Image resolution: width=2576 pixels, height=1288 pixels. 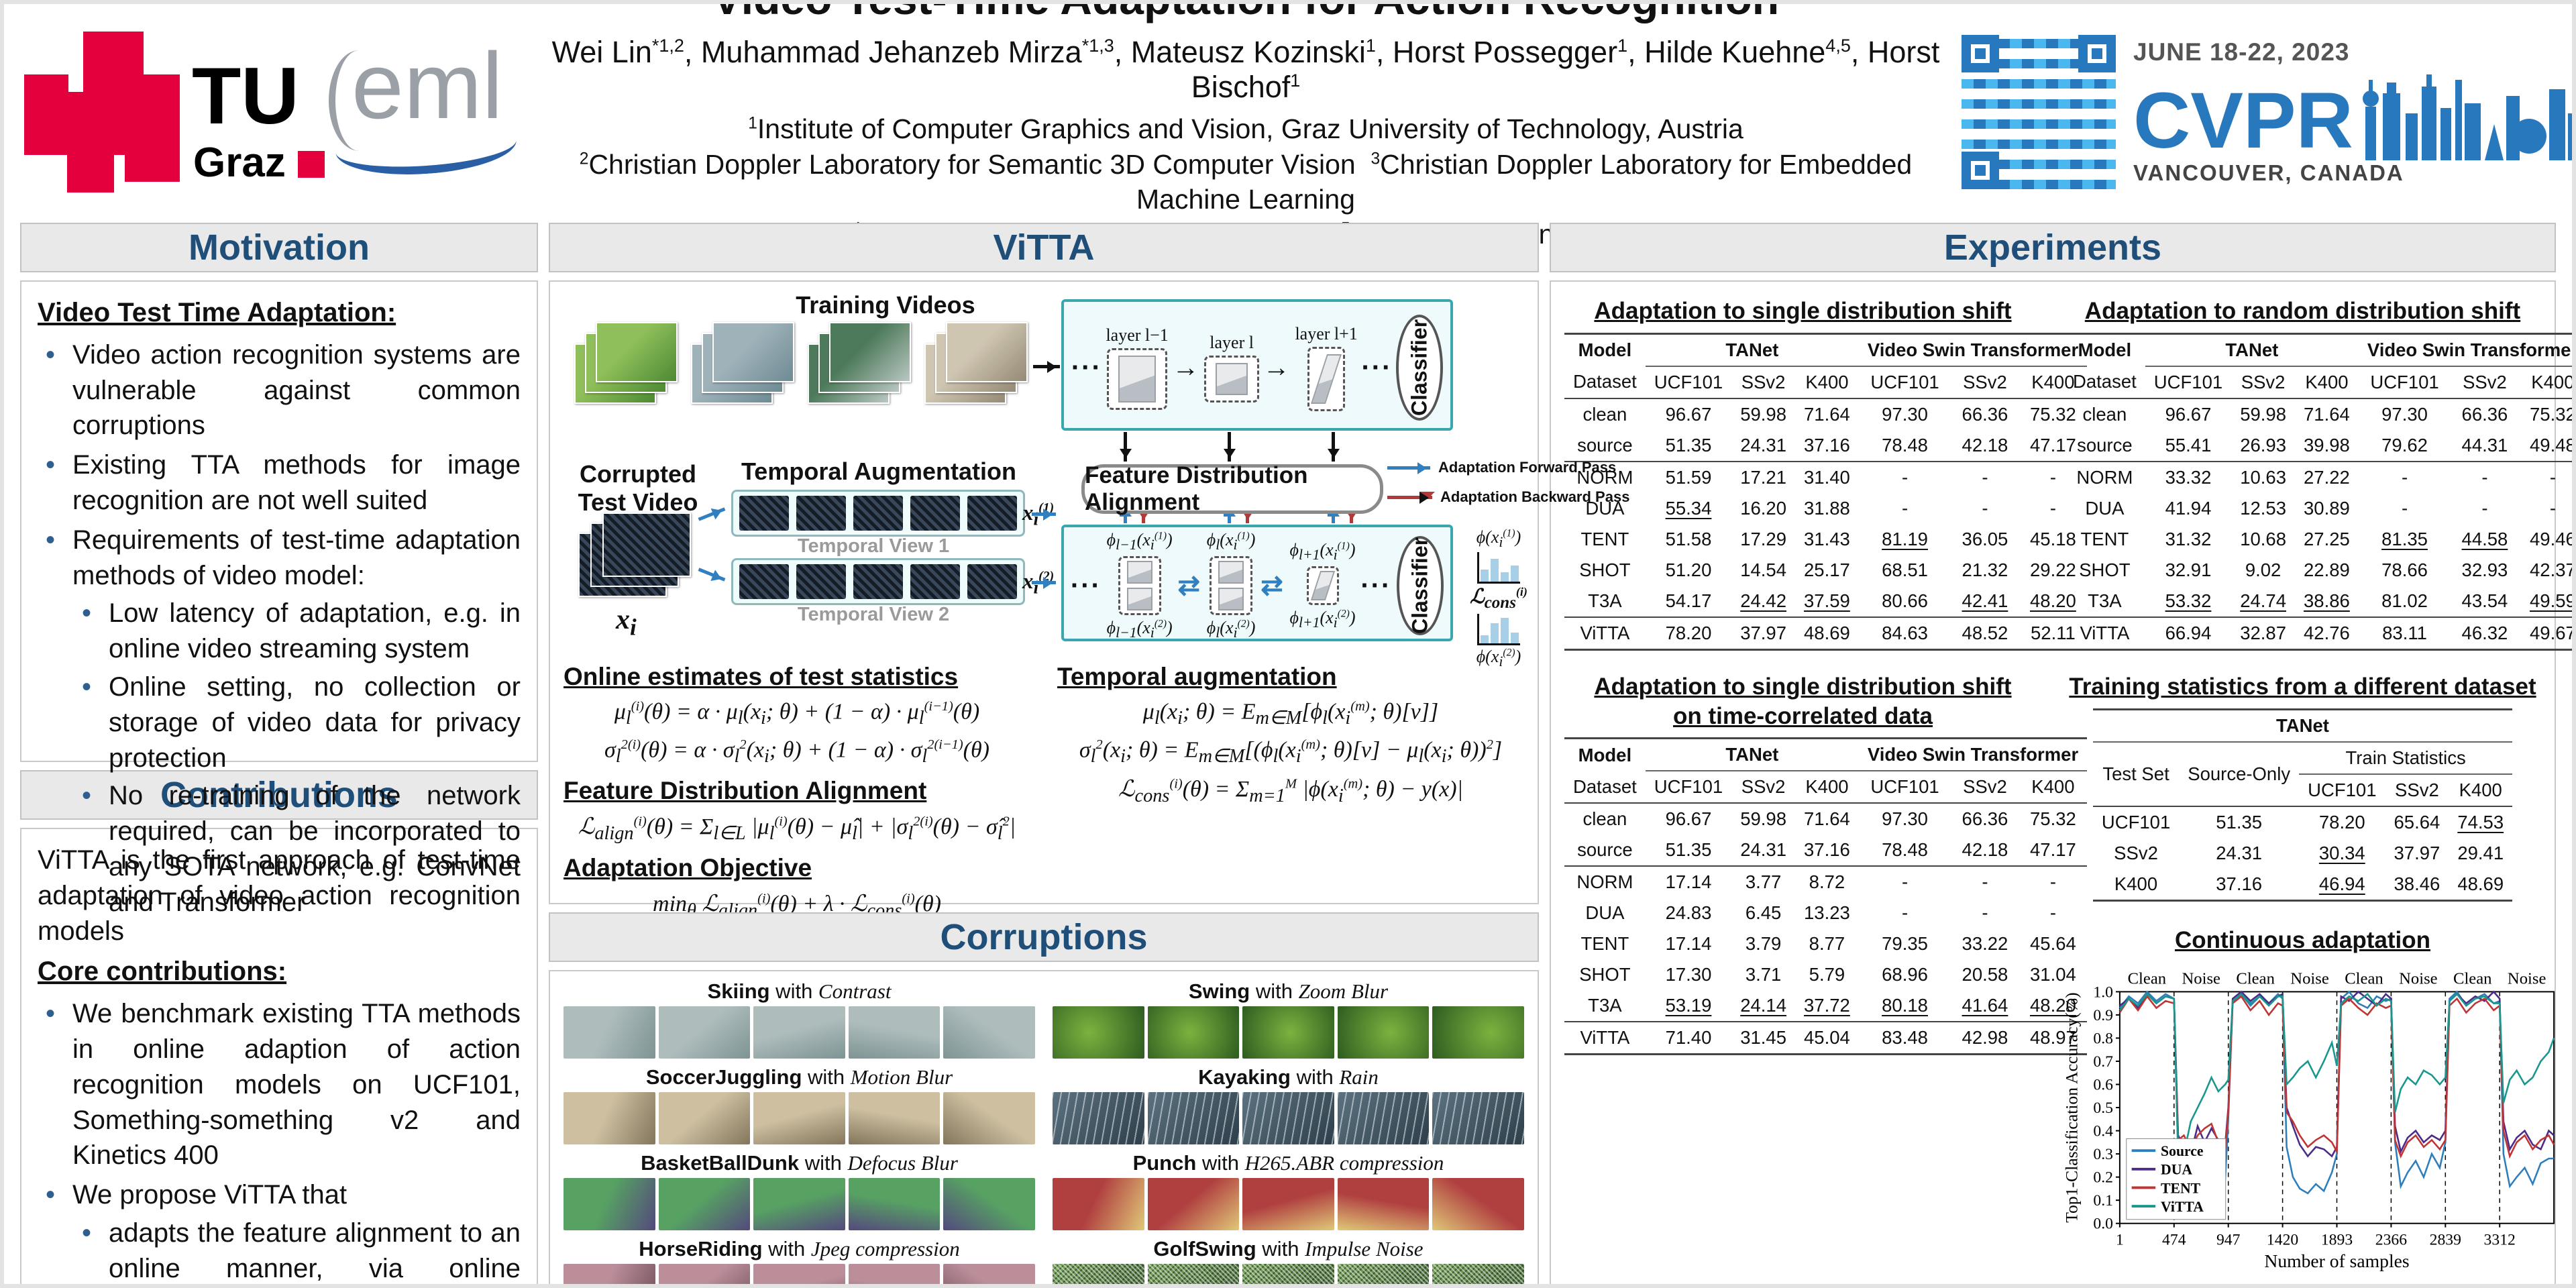 I want to click on table-cell: 81.02, so click(x=2404, y=601).